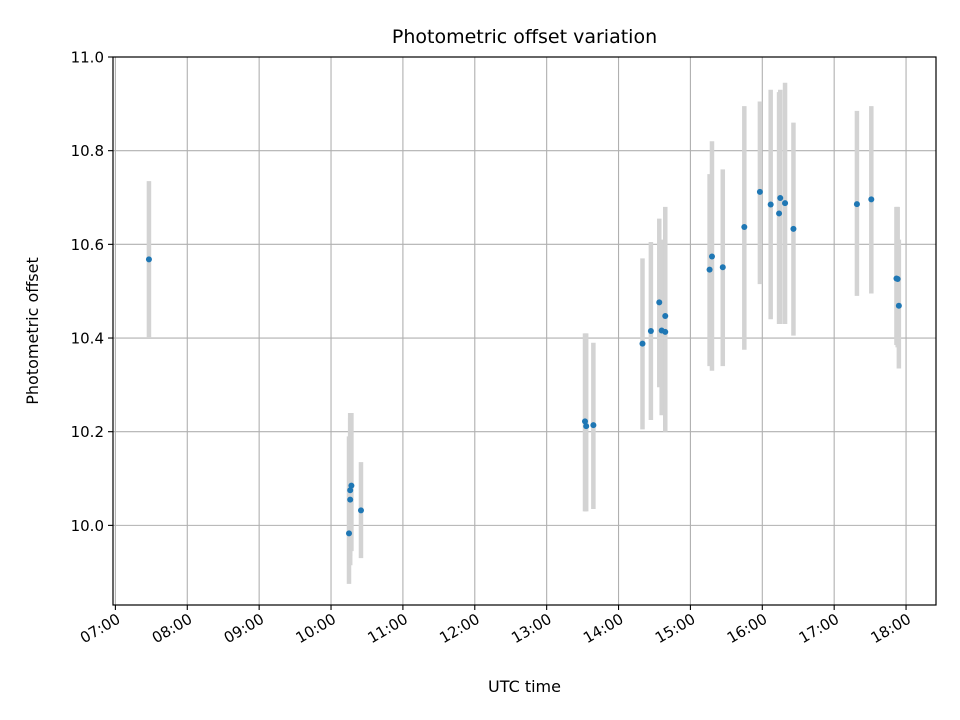 The image size is (960, 720). Describe the element at coordinates (87, 58) in the screenshot. I see `y-tick-label: 11.0` at that location.